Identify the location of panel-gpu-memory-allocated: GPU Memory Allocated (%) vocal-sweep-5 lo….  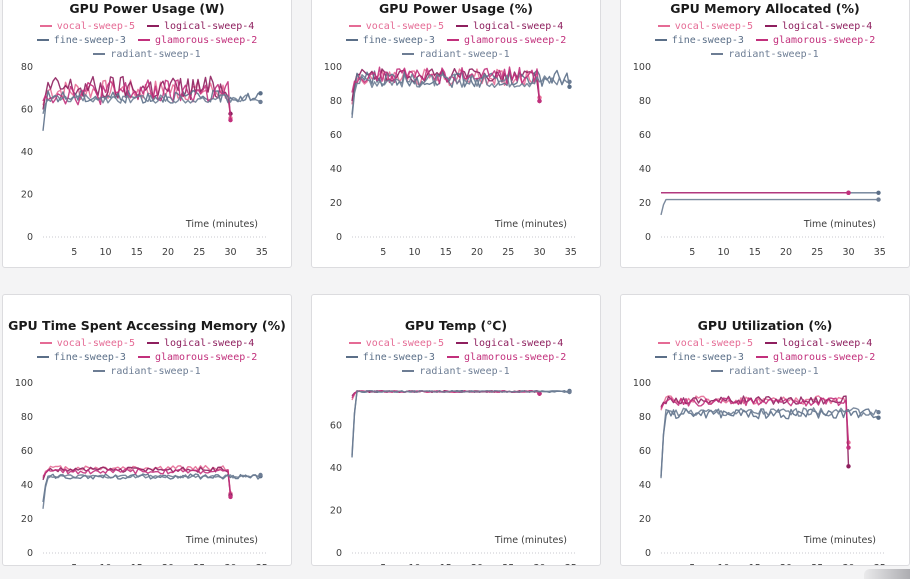
(765, 134).